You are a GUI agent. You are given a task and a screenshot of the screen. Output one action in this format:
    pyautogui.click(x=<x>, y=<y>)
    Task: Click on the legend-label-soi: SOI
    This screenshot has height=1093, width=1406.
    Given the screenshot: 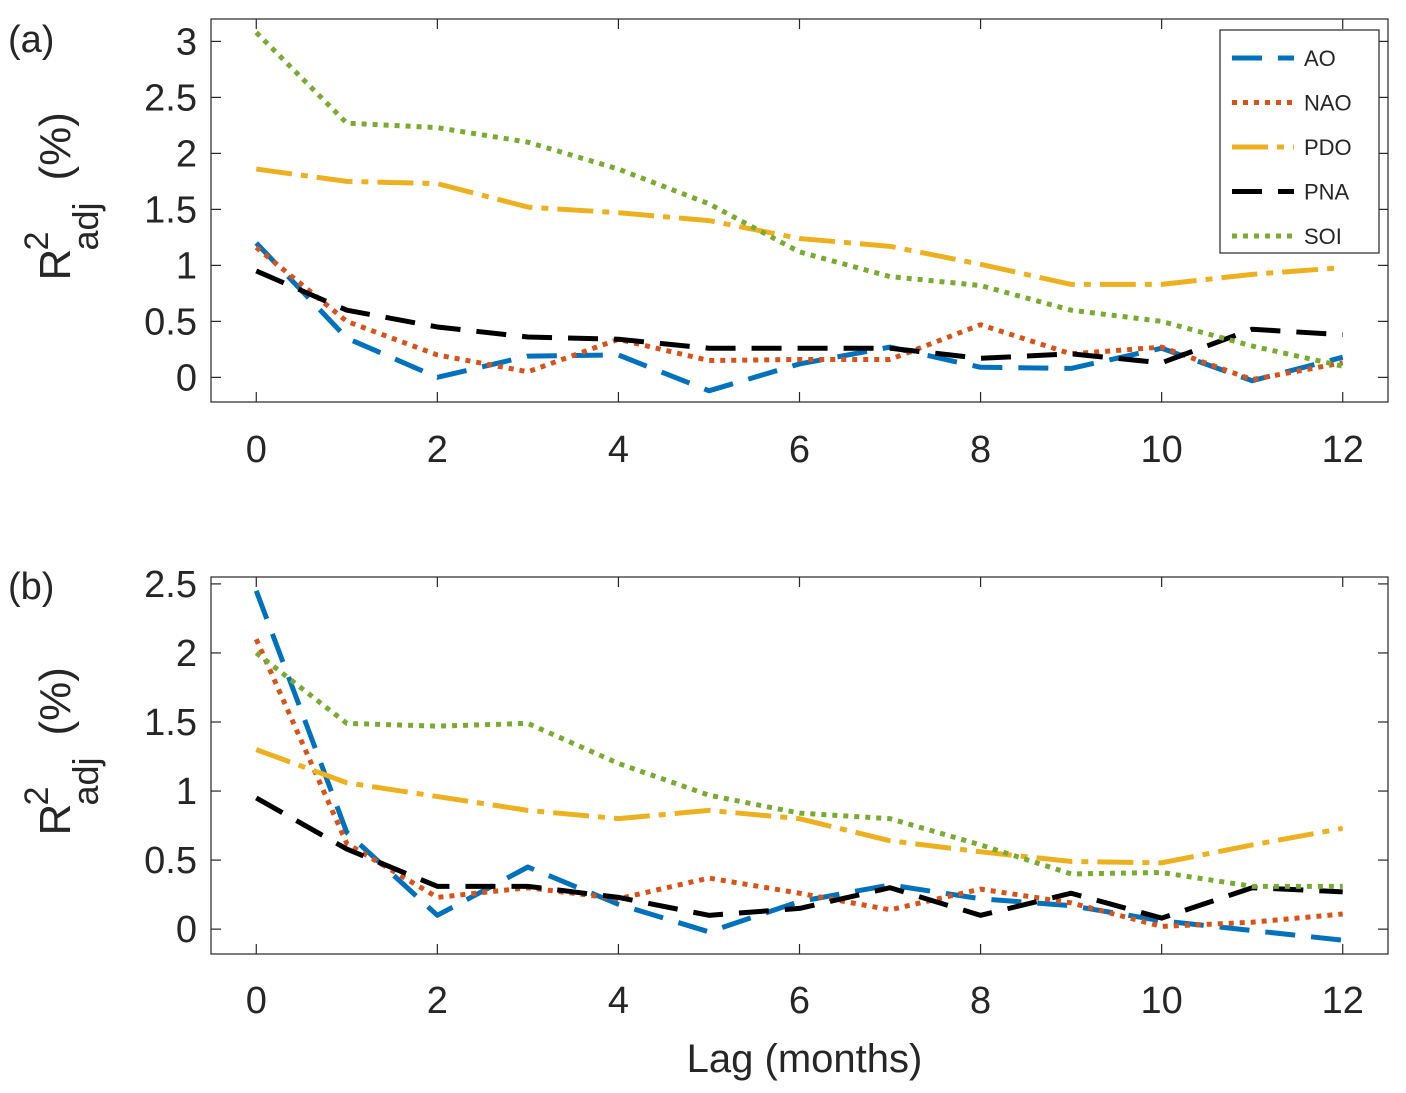 What is the action you would take?
    pyautogui.click(x=1323, y=236)
    